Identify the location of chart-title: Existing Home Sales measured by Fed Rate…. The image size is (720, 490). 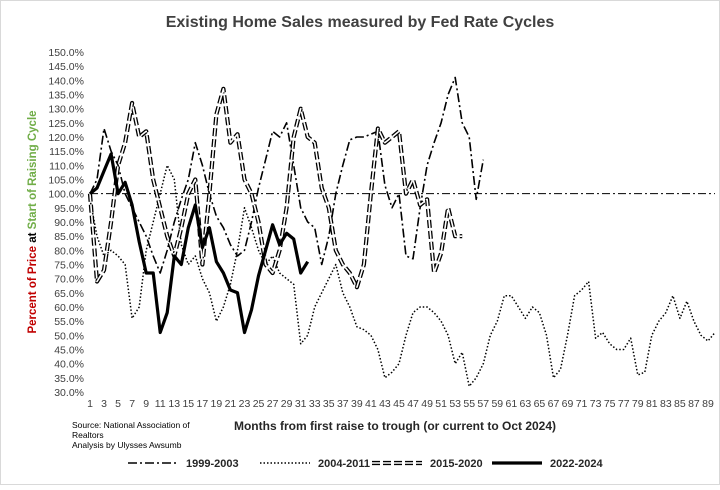
(360, 22).